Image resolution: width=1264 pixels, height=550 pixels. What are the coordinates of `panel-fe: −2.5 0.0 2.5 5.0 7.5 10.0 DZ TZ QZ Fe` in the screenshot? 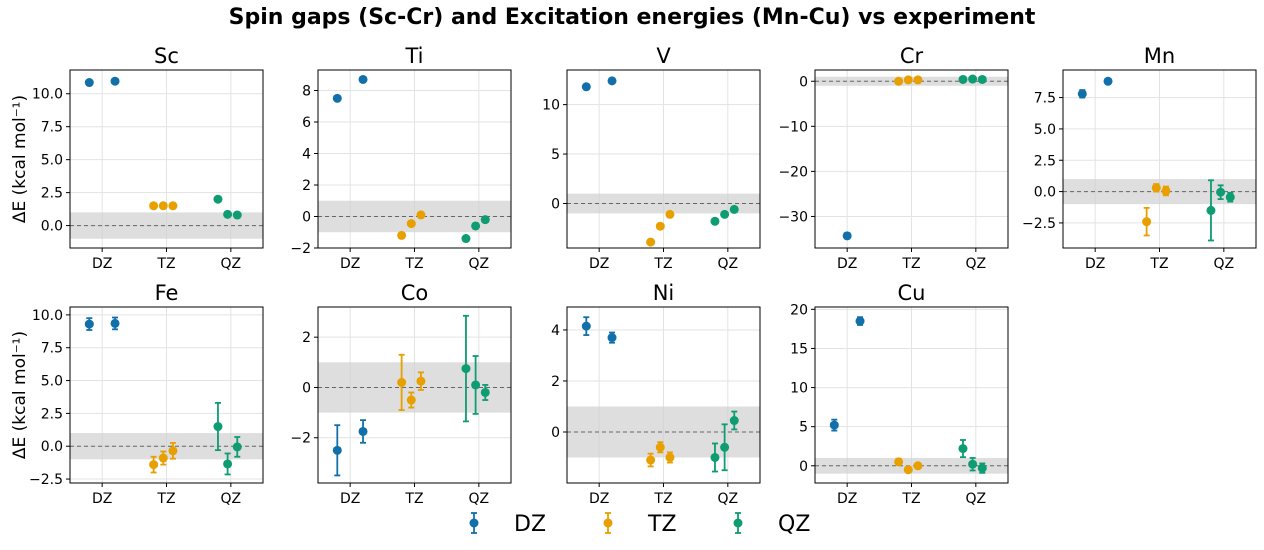 It's located at (146, 394).